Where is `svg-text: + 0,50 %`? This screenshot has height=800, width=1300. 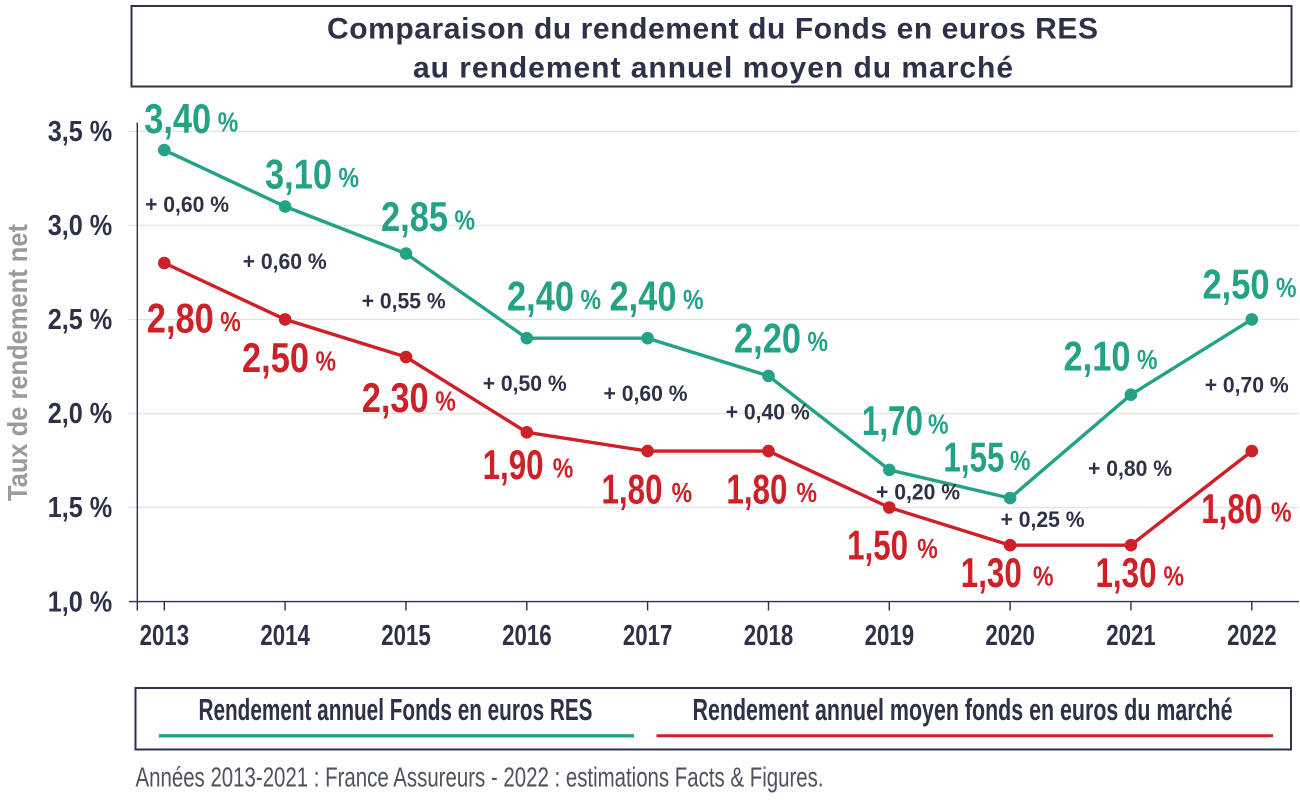 svg-text: + 0,50 % is located at coordinates (525, 383).